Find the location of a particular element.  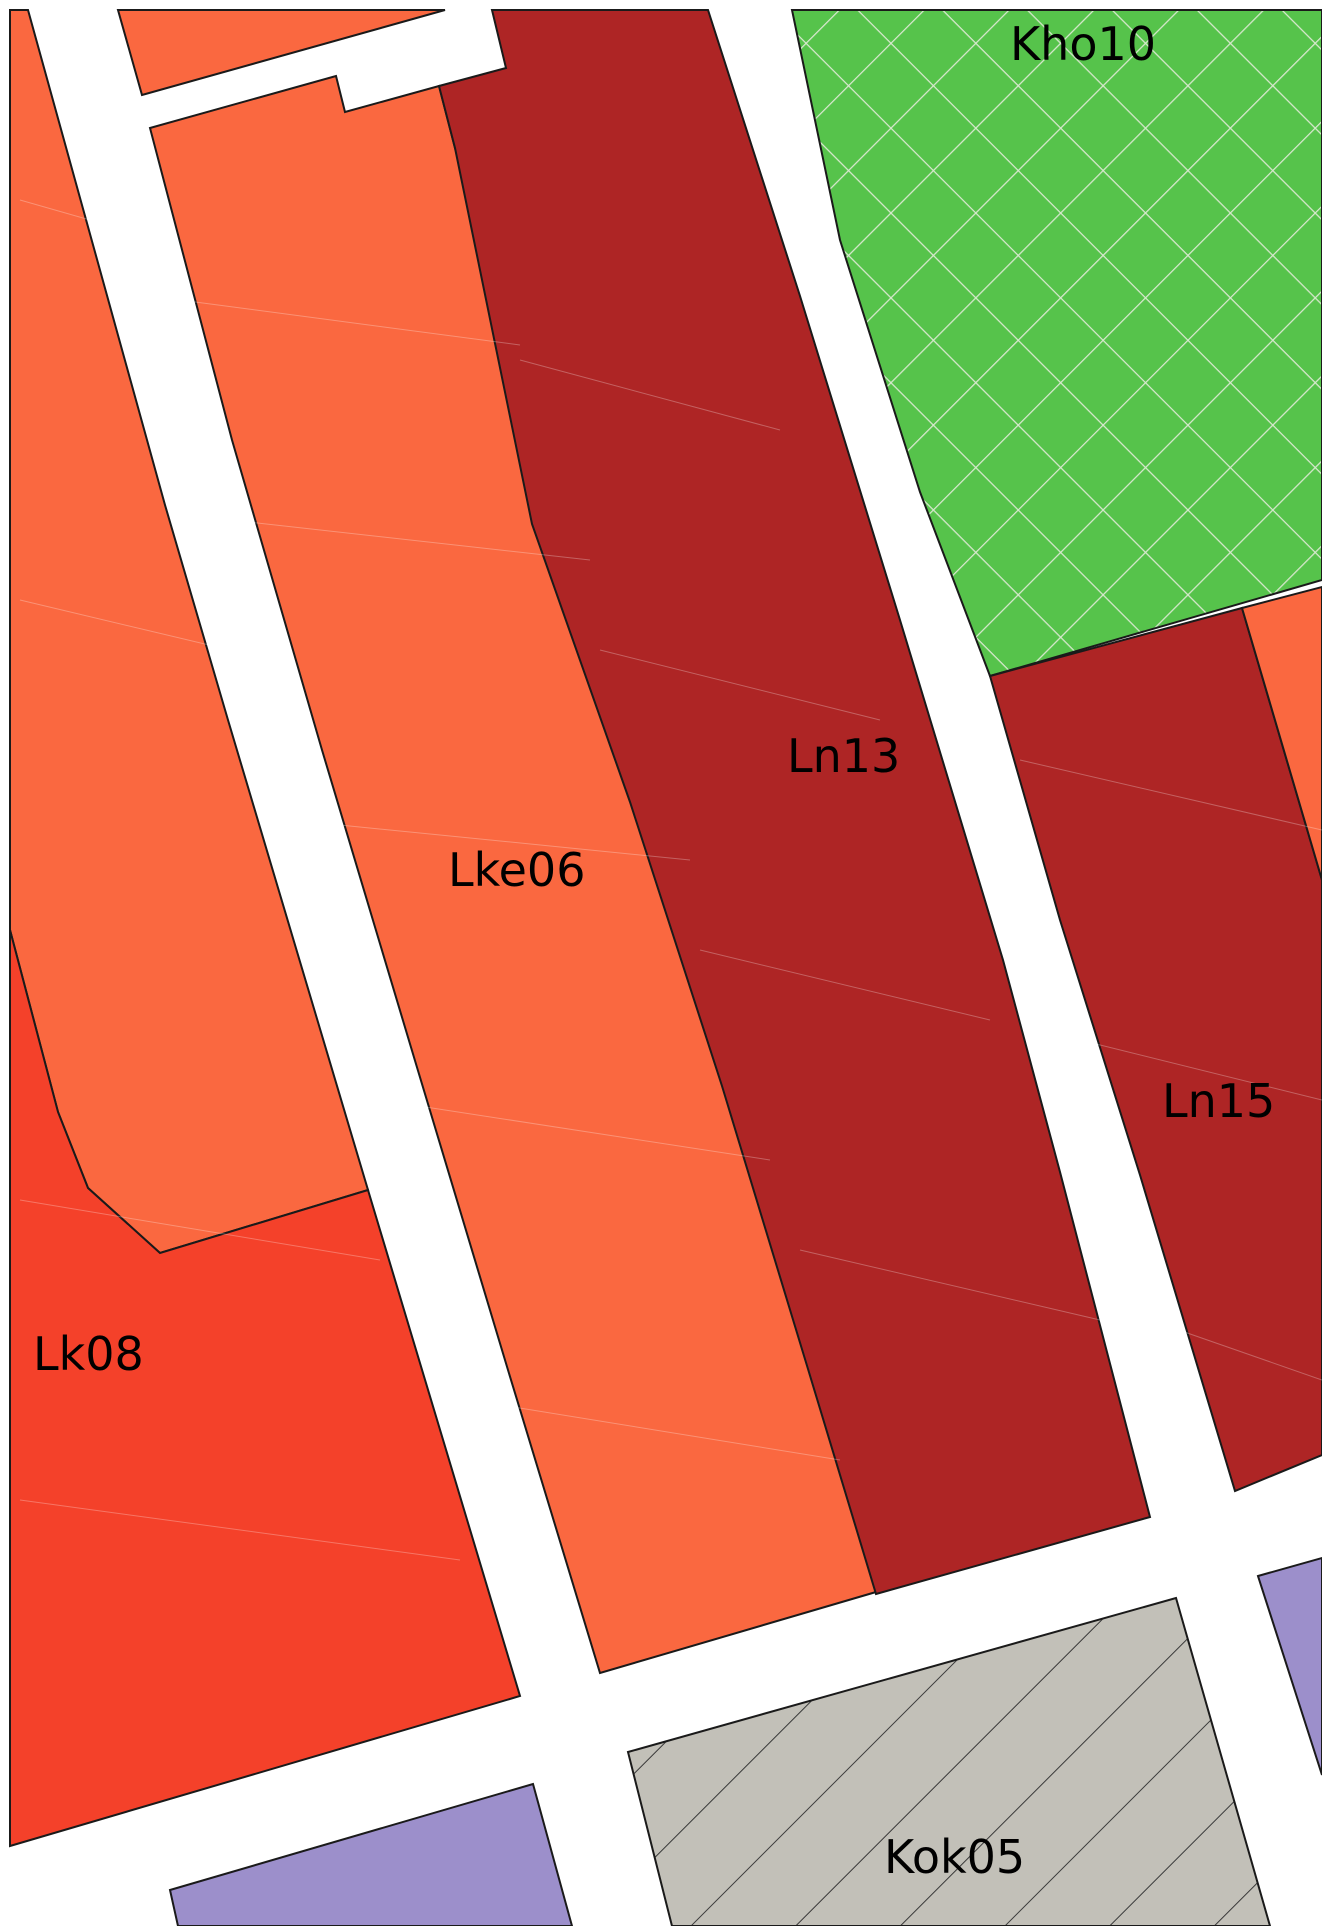

label-lk08: Lk08 is located at coordinates (88, 1354).